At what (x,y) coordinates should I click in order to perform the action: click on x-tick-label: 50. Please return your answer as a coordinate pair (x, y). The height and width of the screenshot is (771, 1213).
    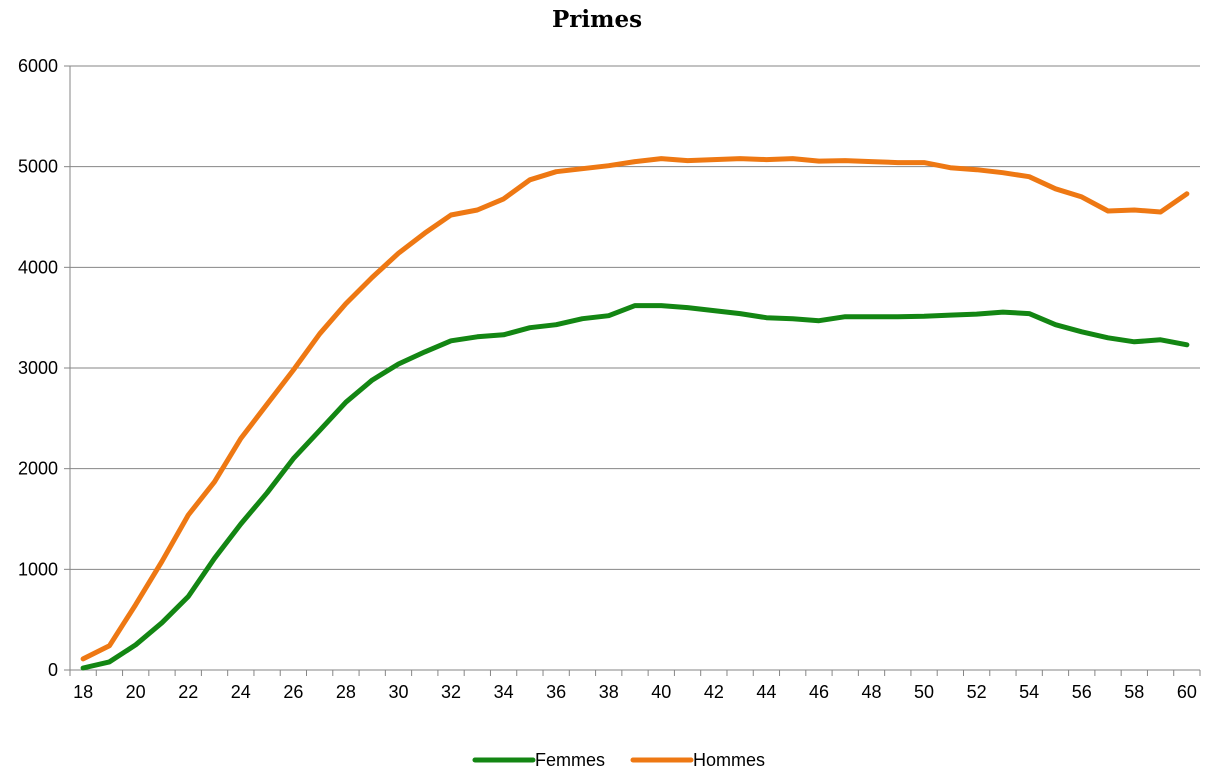
    Looking at the image, I should click on (924, 692).